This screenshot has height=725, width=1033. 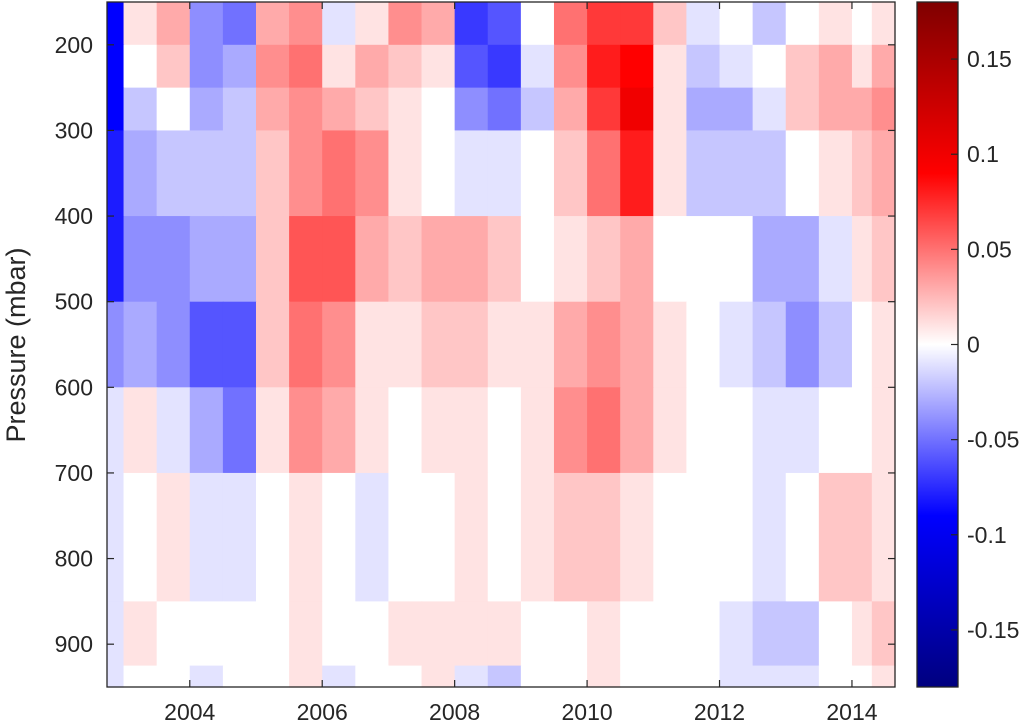 I want to click on colorbar-tick-label: 0.15, so click(x=989, y=59).